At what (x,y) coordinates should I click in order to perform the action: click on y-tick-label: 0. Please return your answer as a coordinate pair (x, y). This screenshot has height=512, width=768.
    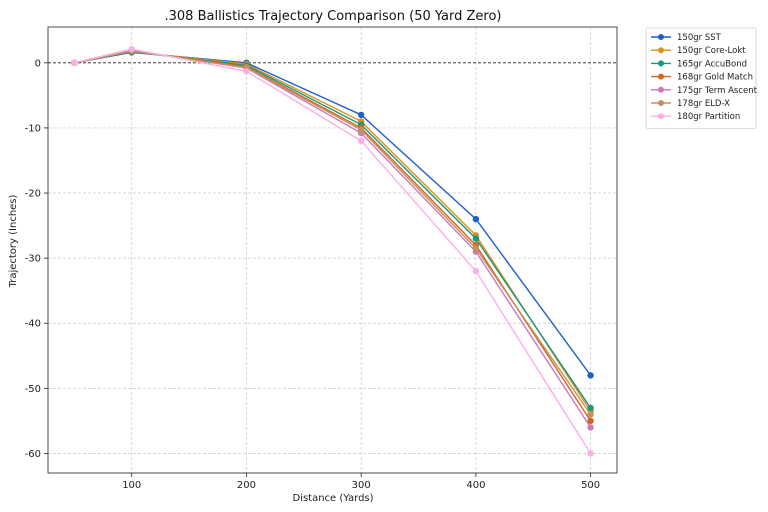
    Looking at the image, I should click on (38, 63).